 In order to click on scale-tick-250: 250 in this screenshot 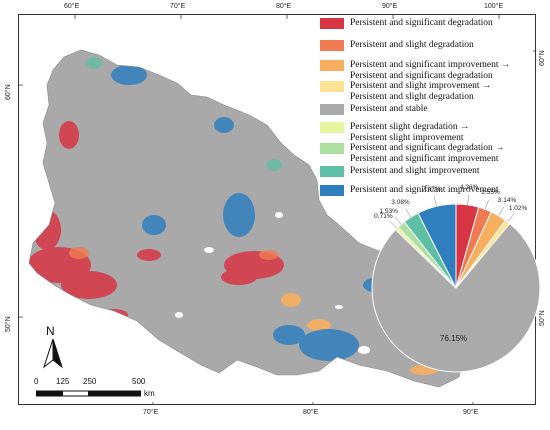, I will do `click(90, 381)`.